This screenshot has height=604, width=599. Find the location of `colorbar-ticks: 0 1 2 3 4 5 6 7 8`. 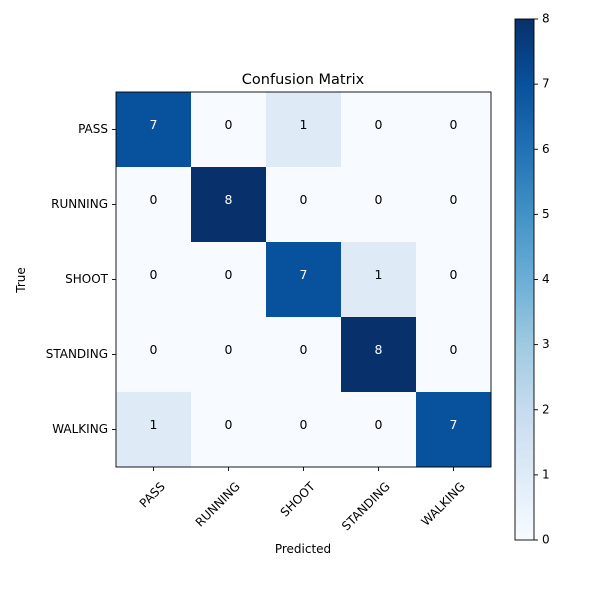

colorbar-ticks: 0 1 2 3 4 5 6 7 8 is located at coordinates (542, 279).